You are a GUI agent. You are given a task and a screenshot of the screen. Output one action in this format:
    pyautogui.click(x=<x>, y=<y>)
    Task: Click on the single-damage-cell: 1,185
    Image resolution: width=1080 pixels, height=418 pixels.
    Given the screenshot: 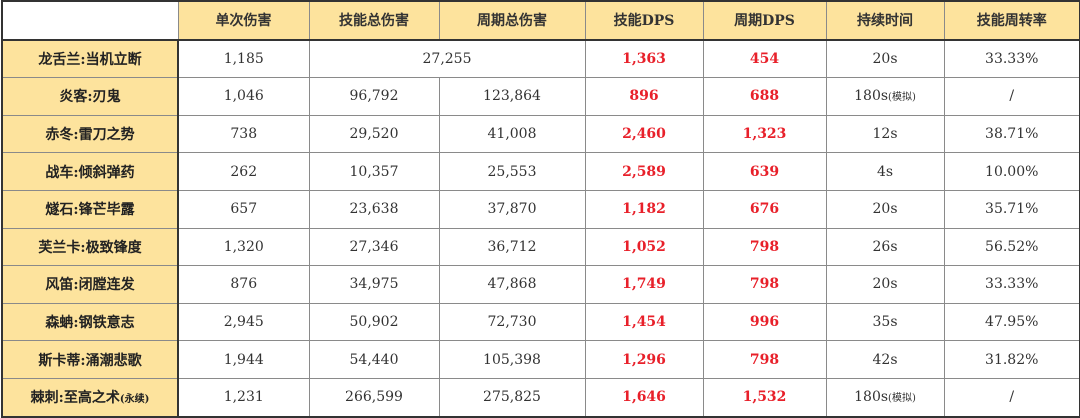 What is the action you would take?
    pyautogui.click(x=243, y=59)
    